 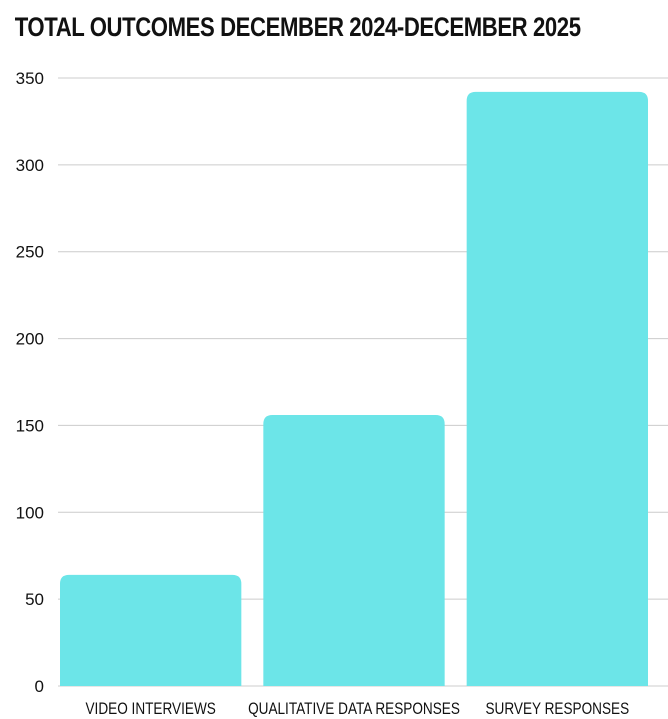 I want to click on x-tick-label-qualitative-data-responses: QUALITATIVE DATA RESPONSES, so click(x=354, y=709).